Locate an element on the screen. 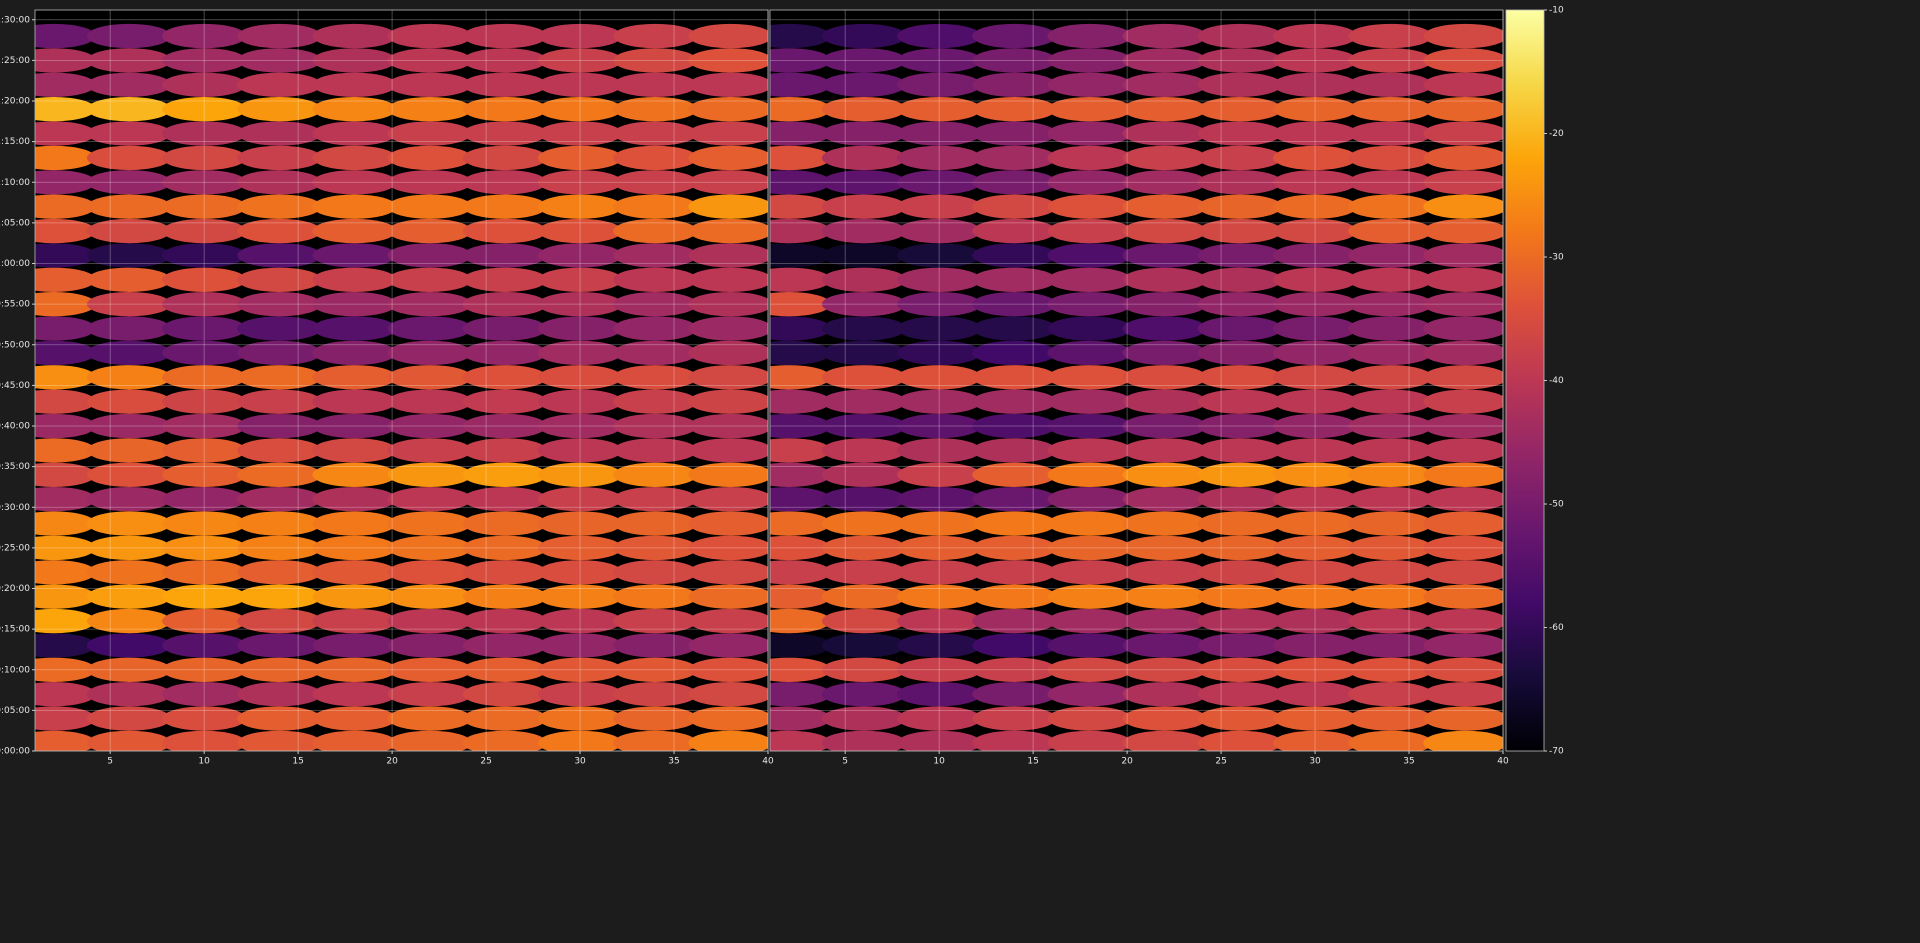 Image resolution: width=1920 pixels, height=943 pixels. y-tick-label: 1:20:00 is located at coordinates (15, 102).